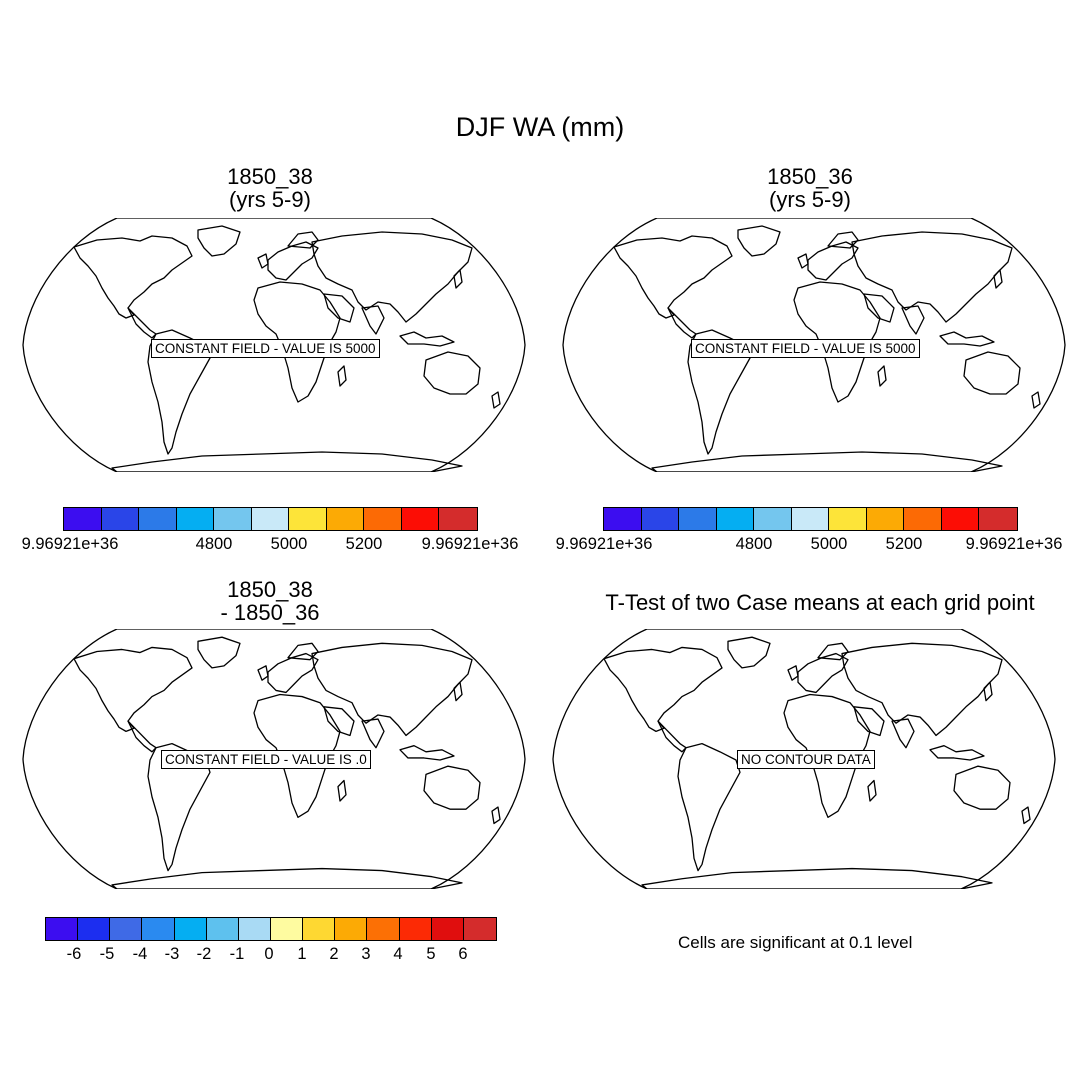 This screenshot has height=1080, width=1080. Describe the element at coordinates (270, 612) in the screenshot. I see `panel-title-line: - 1850_36` at that location.